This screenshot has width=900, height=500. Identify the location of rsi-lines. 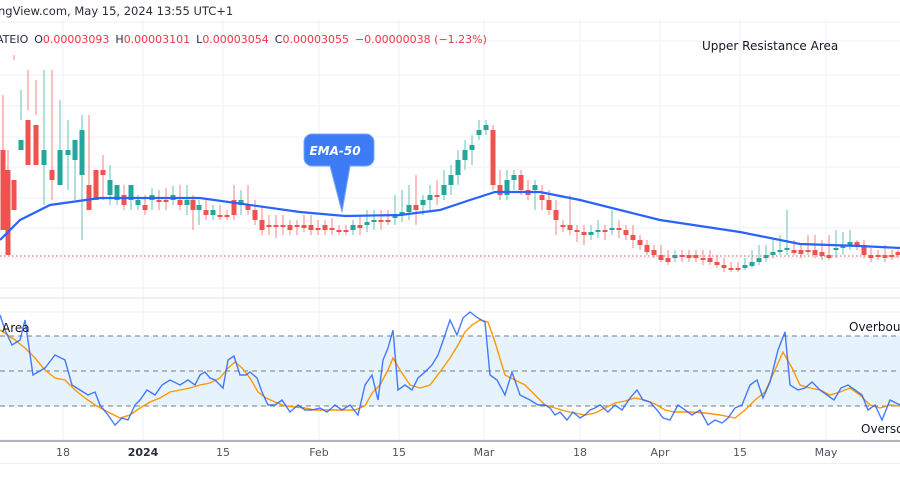
(450, 371).